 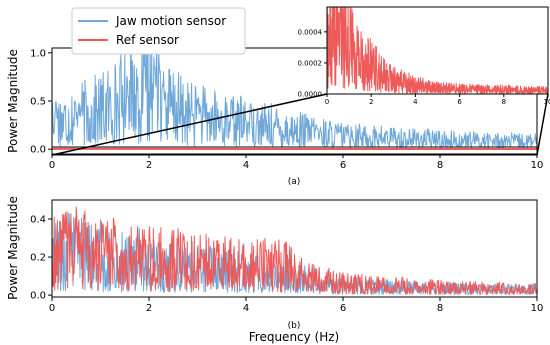 What do you see at coordinates (38, 220) in the screenshot?
I see `y-tick-label: 0.4` at bounding box center [38, 220].